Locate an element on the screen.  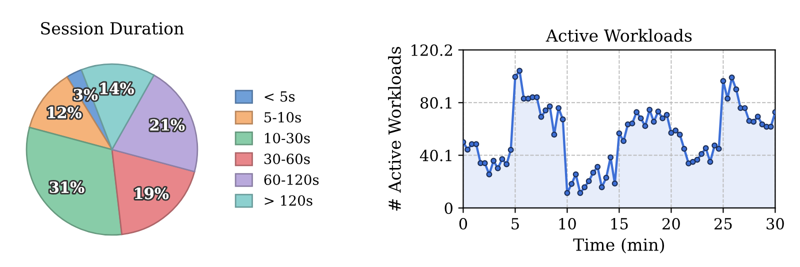
legend-label: > 120s is located at coordinates (288, 200).